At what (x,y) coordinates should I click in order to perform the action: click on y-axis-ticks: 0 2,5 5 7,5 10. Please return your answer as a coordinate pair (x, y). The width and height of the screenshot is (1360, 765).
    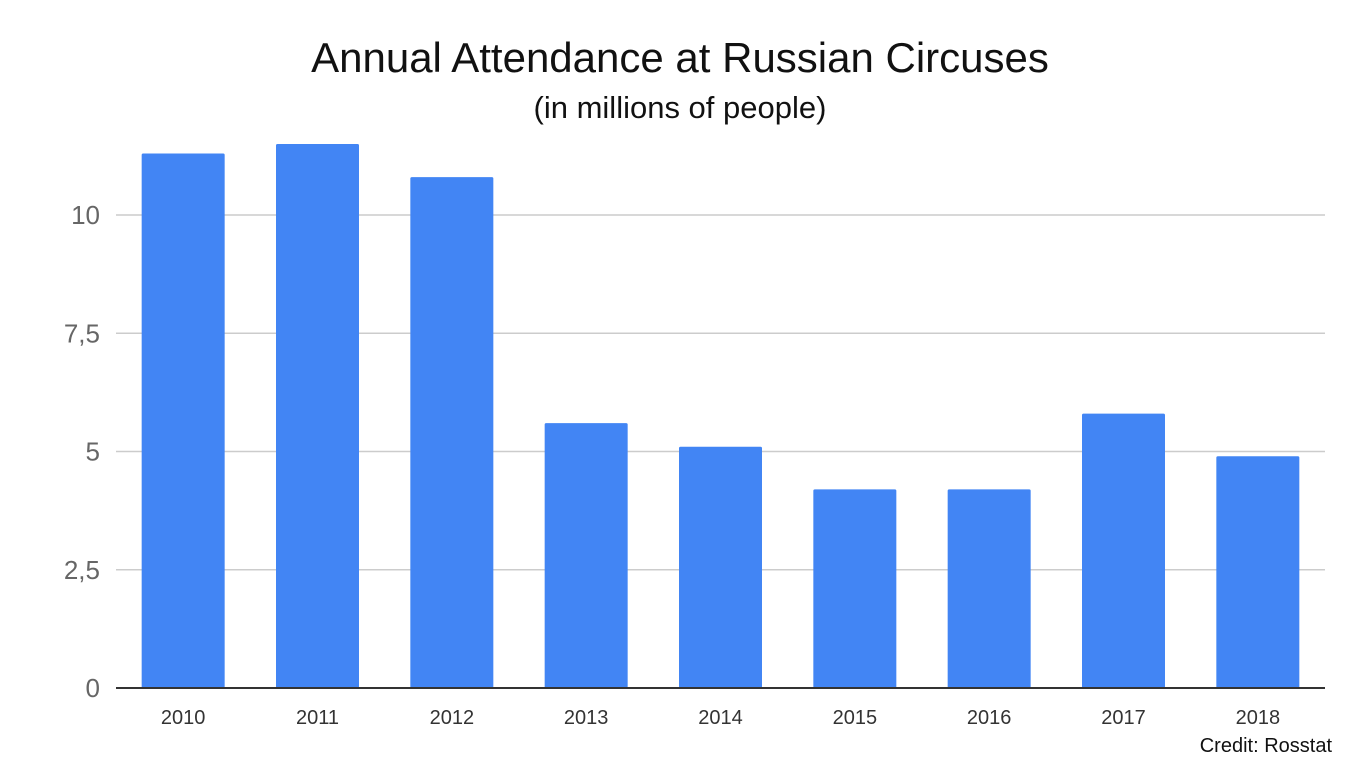
    Looking at the image, I should click on (82, 451).